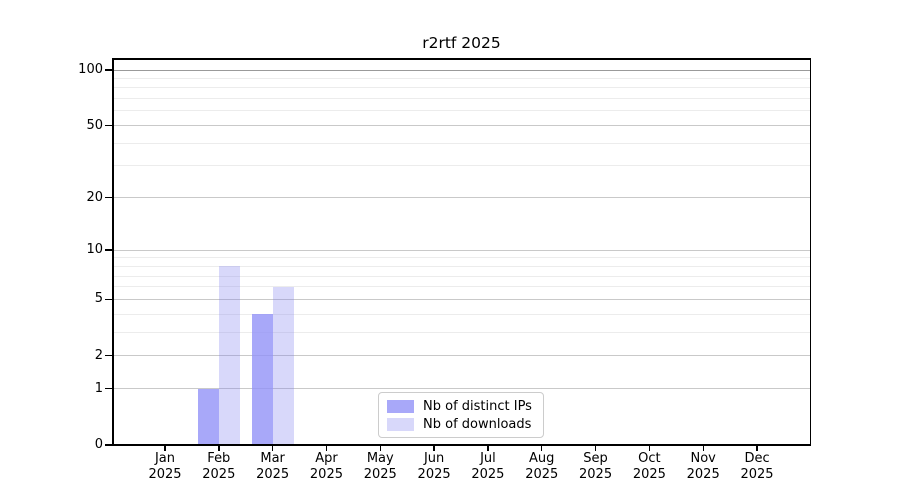  Describe the element at coordinates (400, 424) in the screenshot. I see `legend-swatch-downloads` at that location.